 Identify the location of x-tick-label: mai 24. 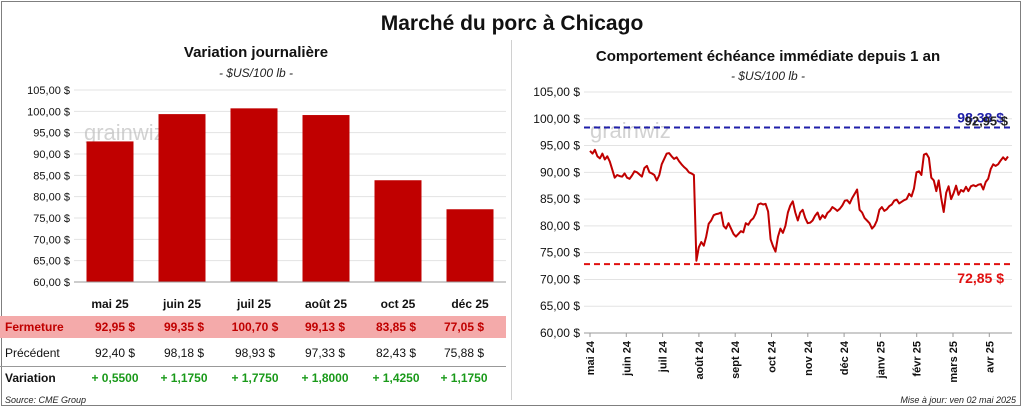
(591, 357).